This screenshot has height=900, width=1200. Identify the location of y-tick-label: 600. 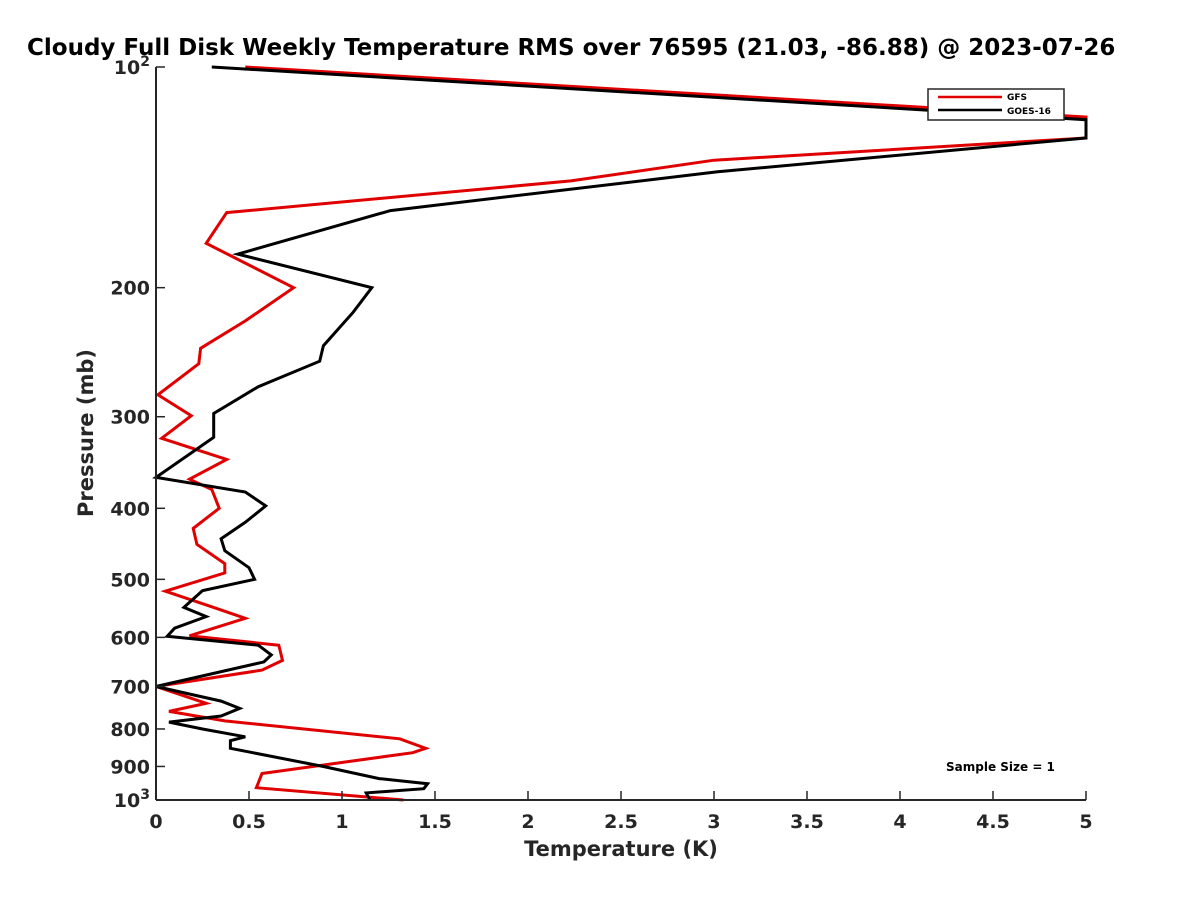
(130, 638).